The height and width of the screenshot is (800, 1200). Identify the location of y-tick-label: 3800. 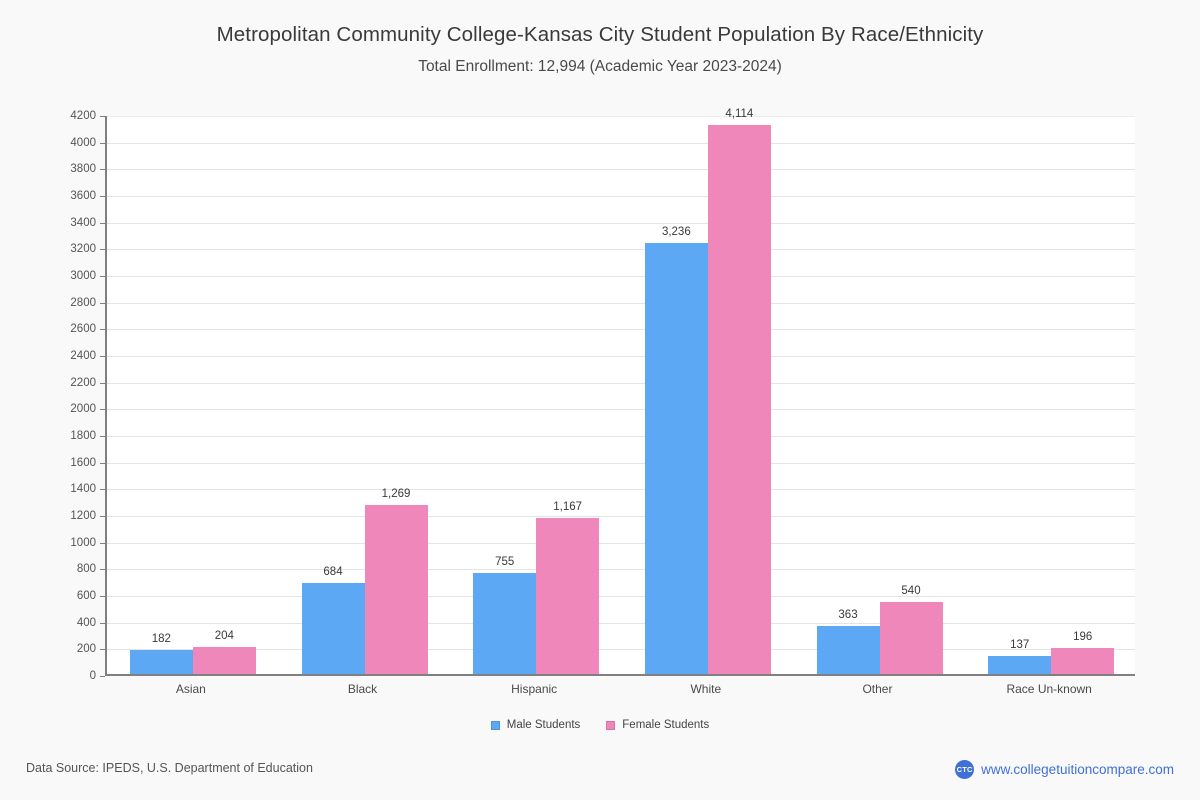
(83, 169).